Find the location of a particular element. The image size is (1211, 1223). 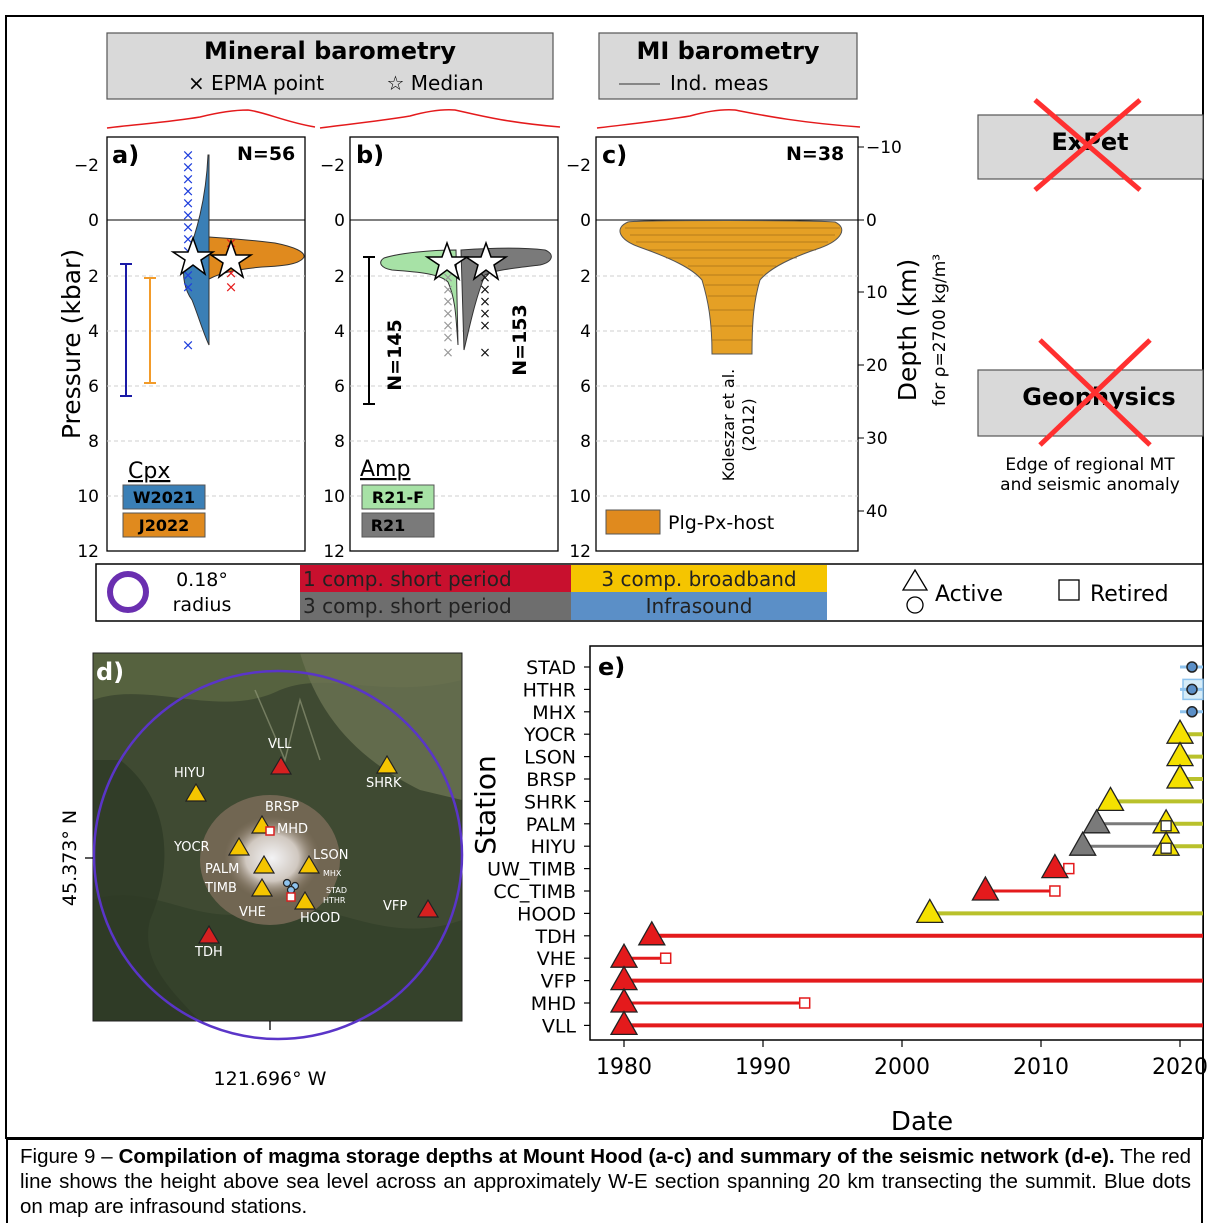

mi-title: MI barometry is located at coordinates (727, 51).